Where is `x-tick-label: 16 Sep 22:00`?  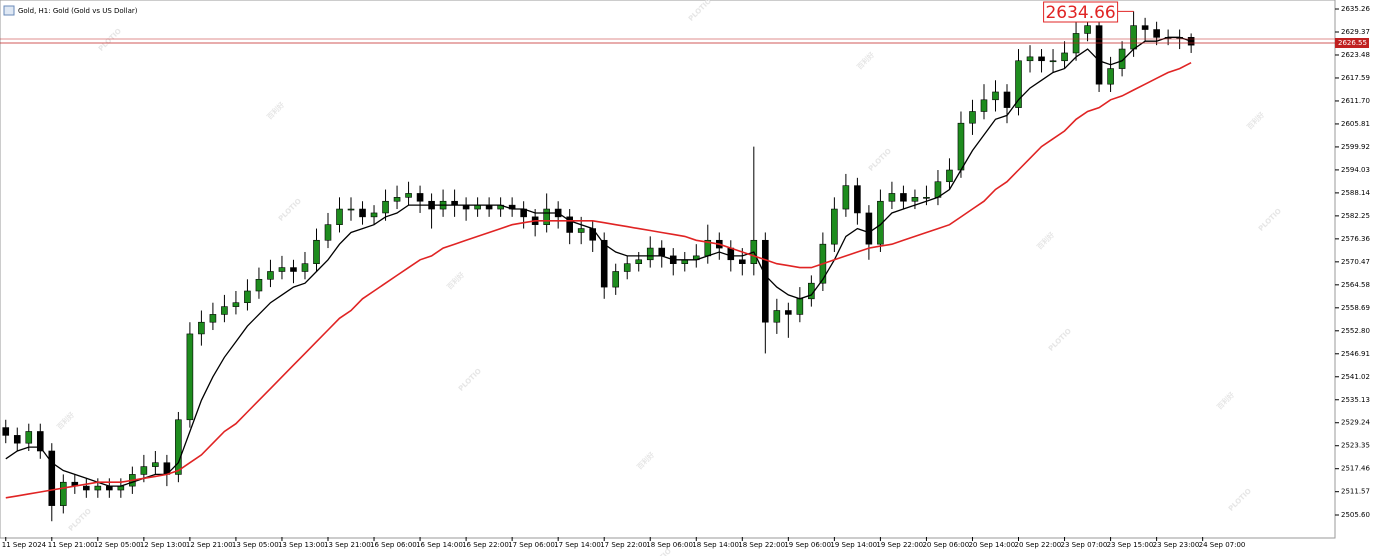 x-tick-label: 16 Sep 22:00 is located at coordinates (485, 545).